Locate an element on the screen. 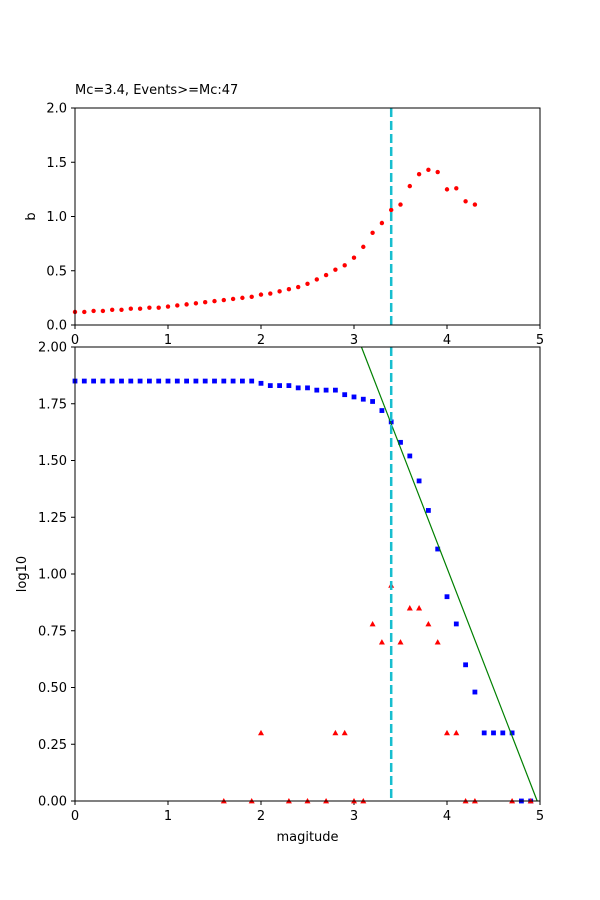  b-panel-points is located at coordinates (275, 241).